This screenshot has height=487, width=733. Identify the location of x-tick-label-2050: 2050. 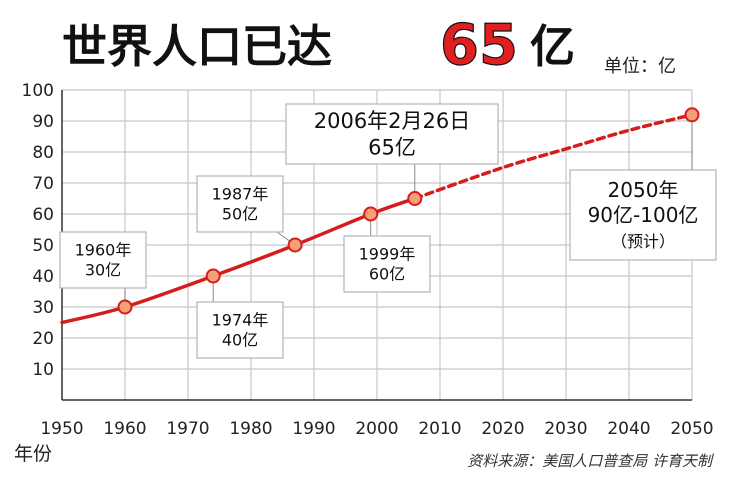
(691, 429).